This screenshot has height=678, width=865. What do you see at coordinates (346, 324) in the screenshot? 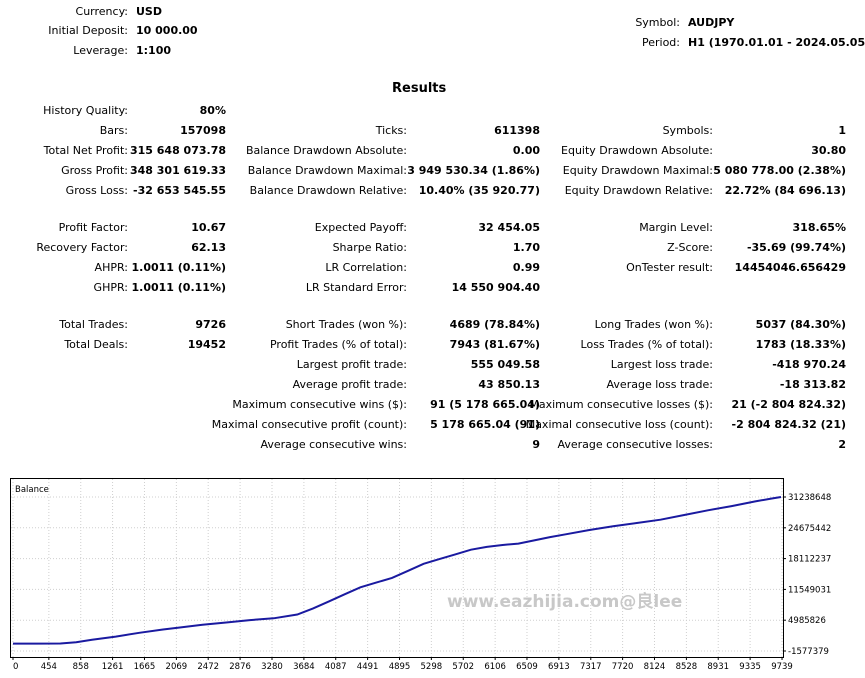
I see `stat-label: Short Trades (won %):` at bounding box center [346, 324].